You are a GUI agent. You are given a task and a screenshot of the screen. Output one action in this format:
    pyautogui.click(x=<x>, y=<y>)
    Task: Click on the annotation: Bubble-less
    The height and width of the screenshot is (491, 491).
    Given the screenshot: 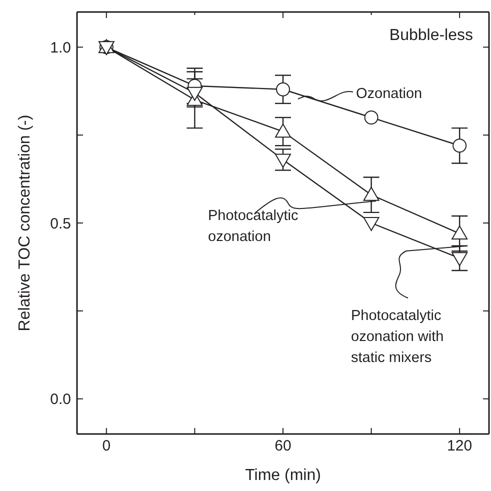 What is the action you would take?
    pyautogui.click(x=431, y=35)
    